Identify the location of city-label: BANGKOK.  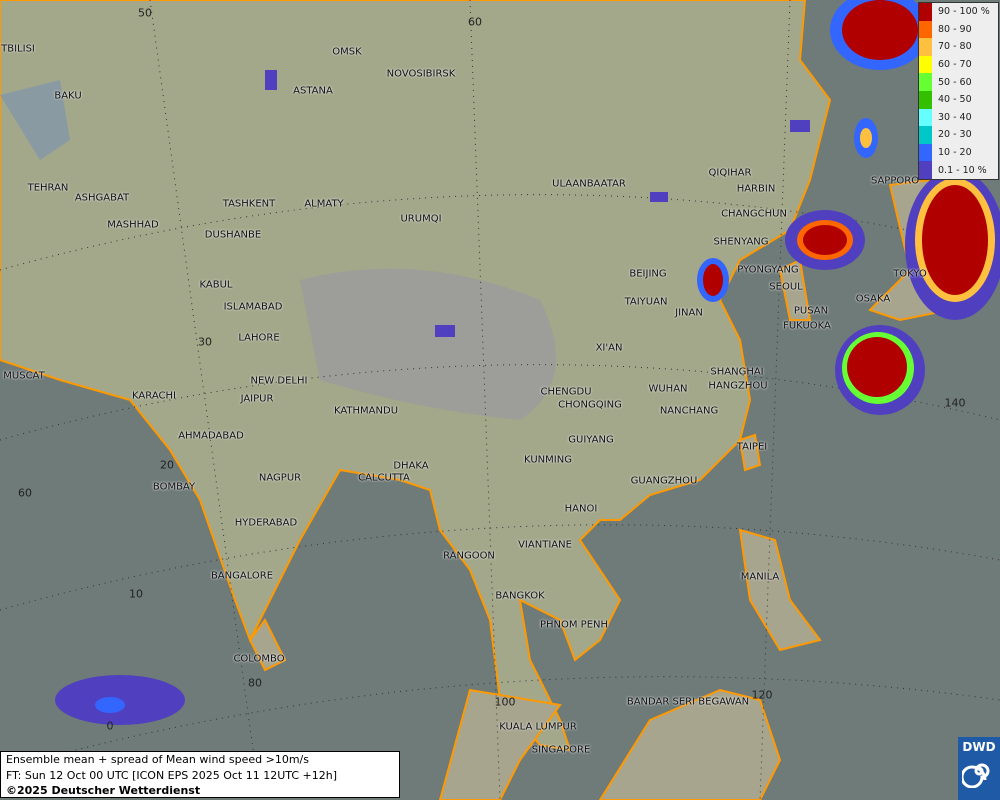
(520, 596).